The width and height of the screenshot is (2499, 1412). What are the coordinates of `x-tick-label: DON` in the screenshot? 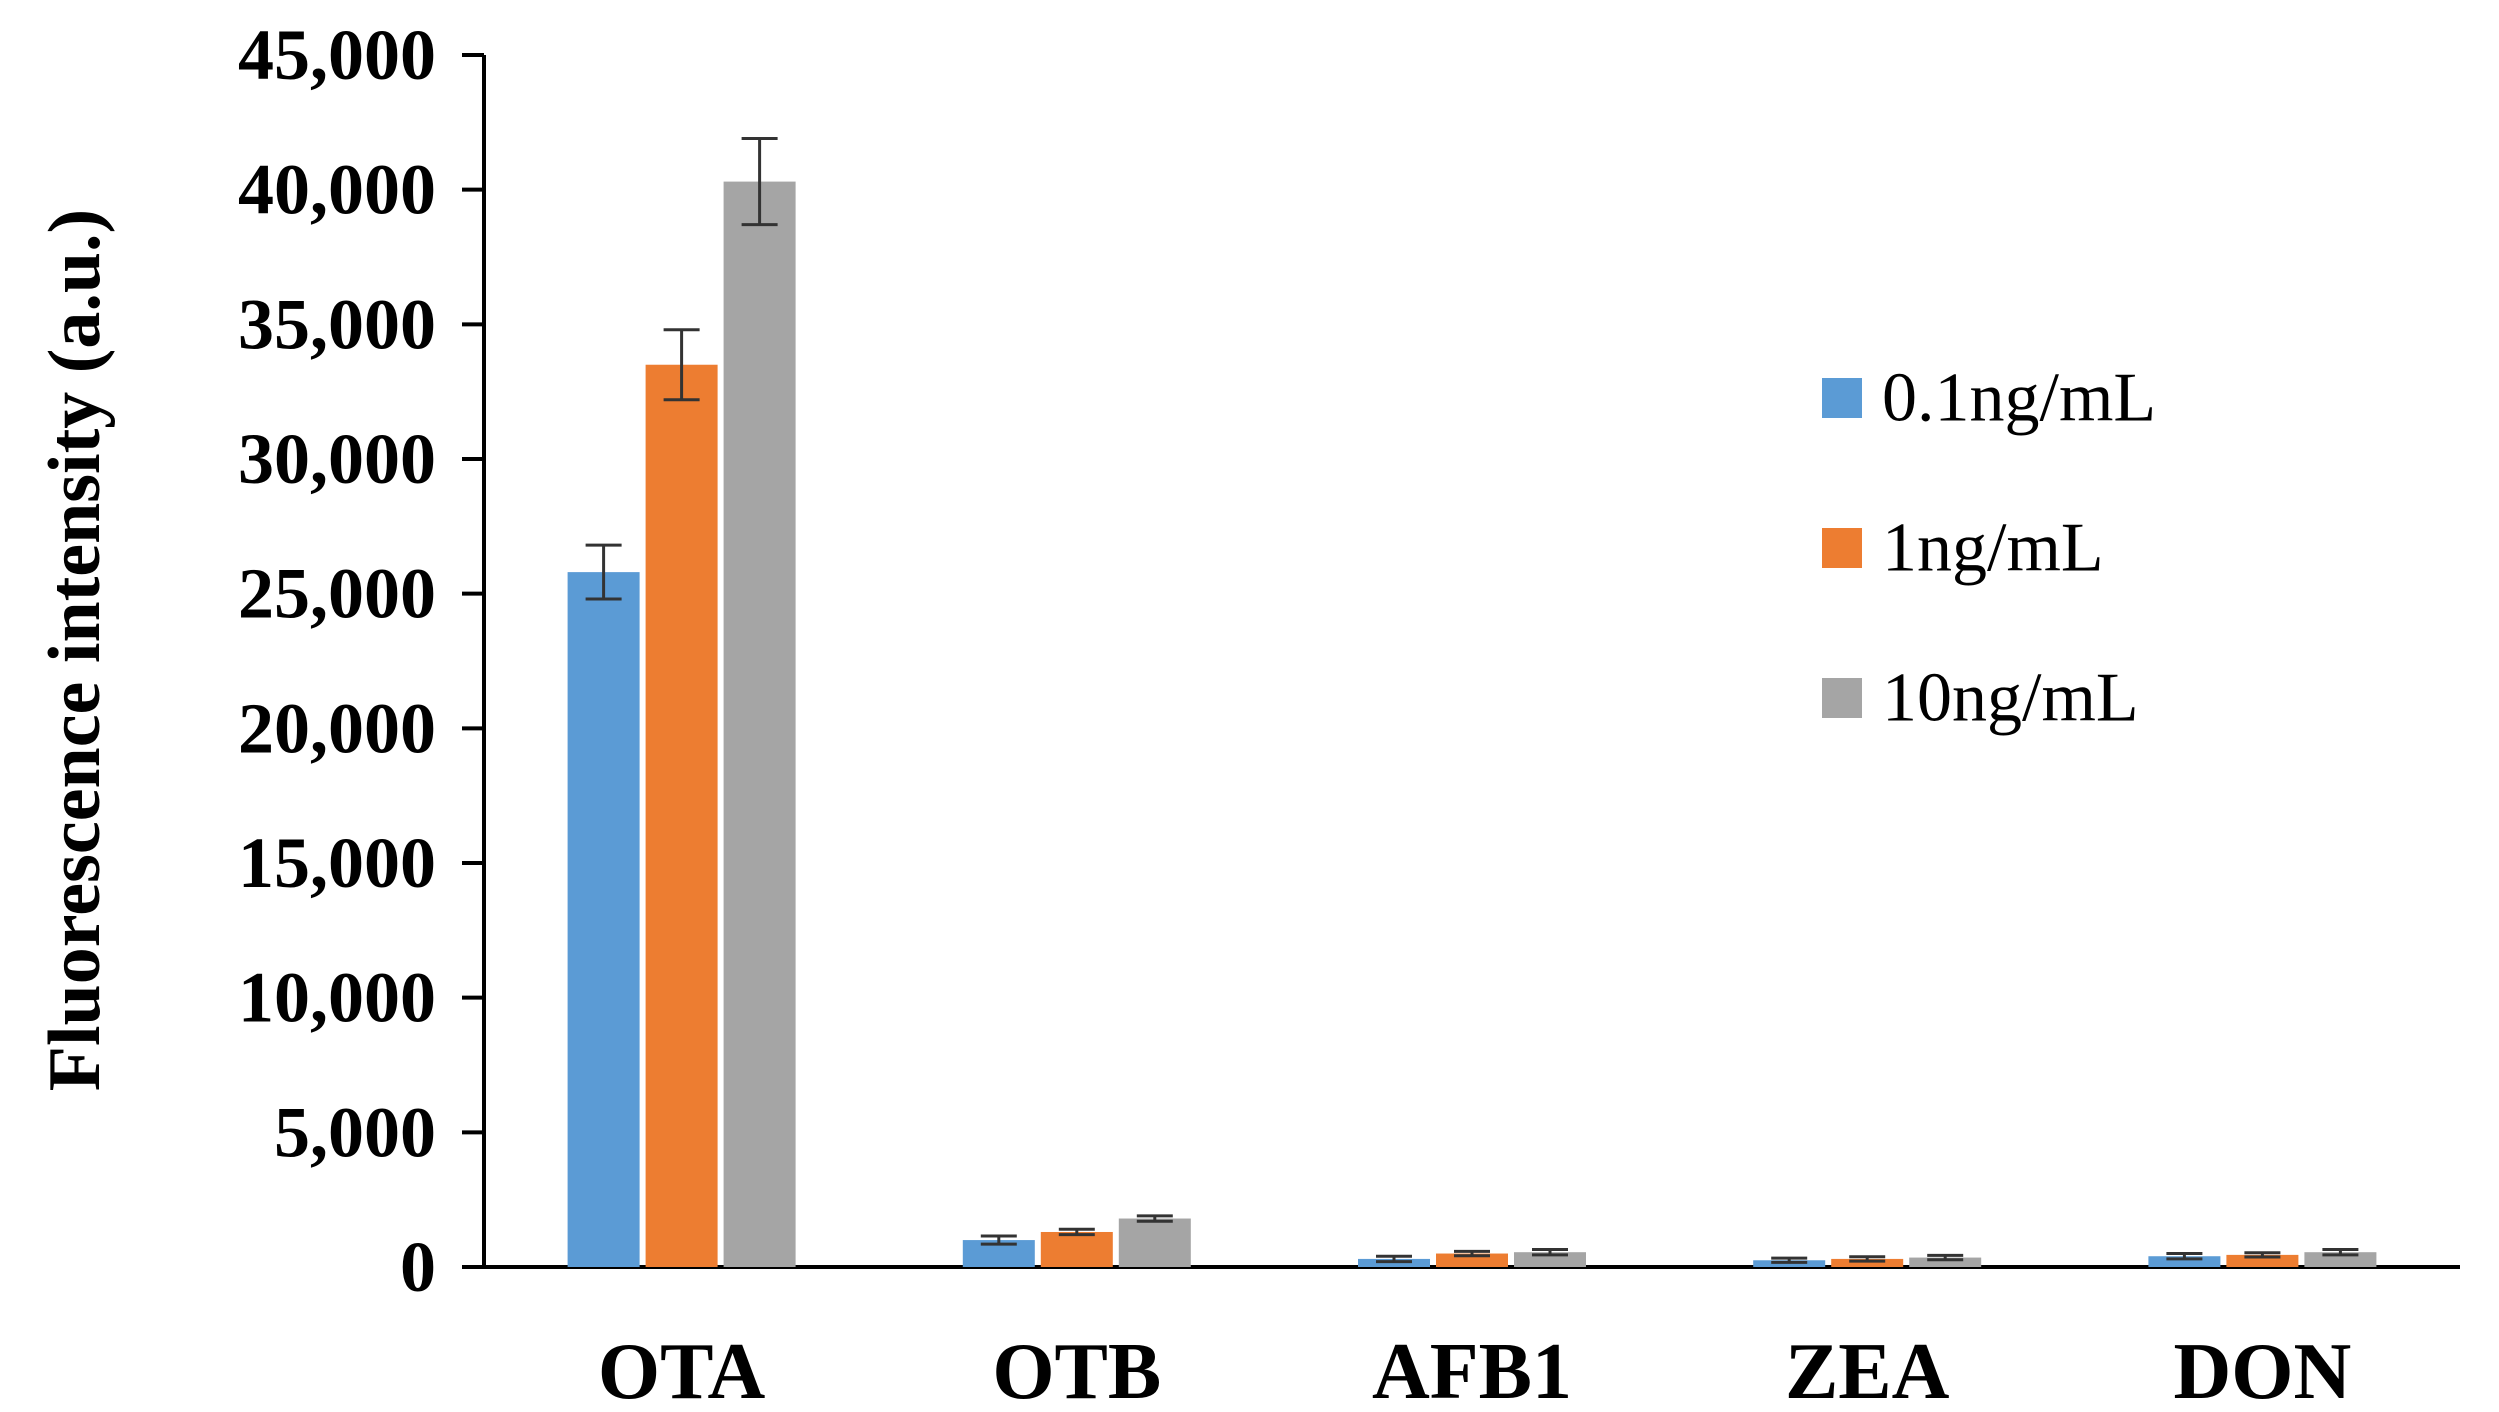 It's located at (2263, 1370).